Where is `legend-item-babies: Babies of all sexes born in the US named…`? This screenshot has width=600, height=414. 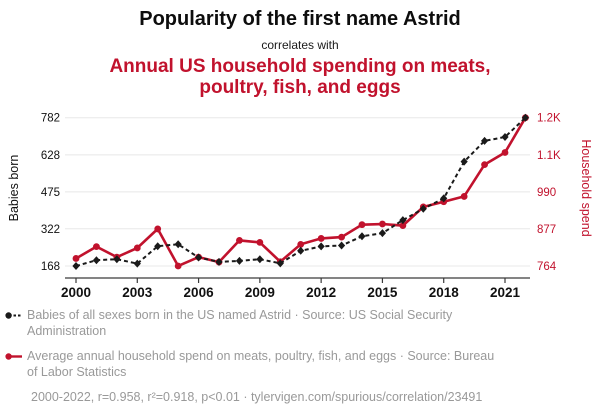 legend-item-babies: Babies of all sexes born in the US named… is located at coordinates (298, 323).